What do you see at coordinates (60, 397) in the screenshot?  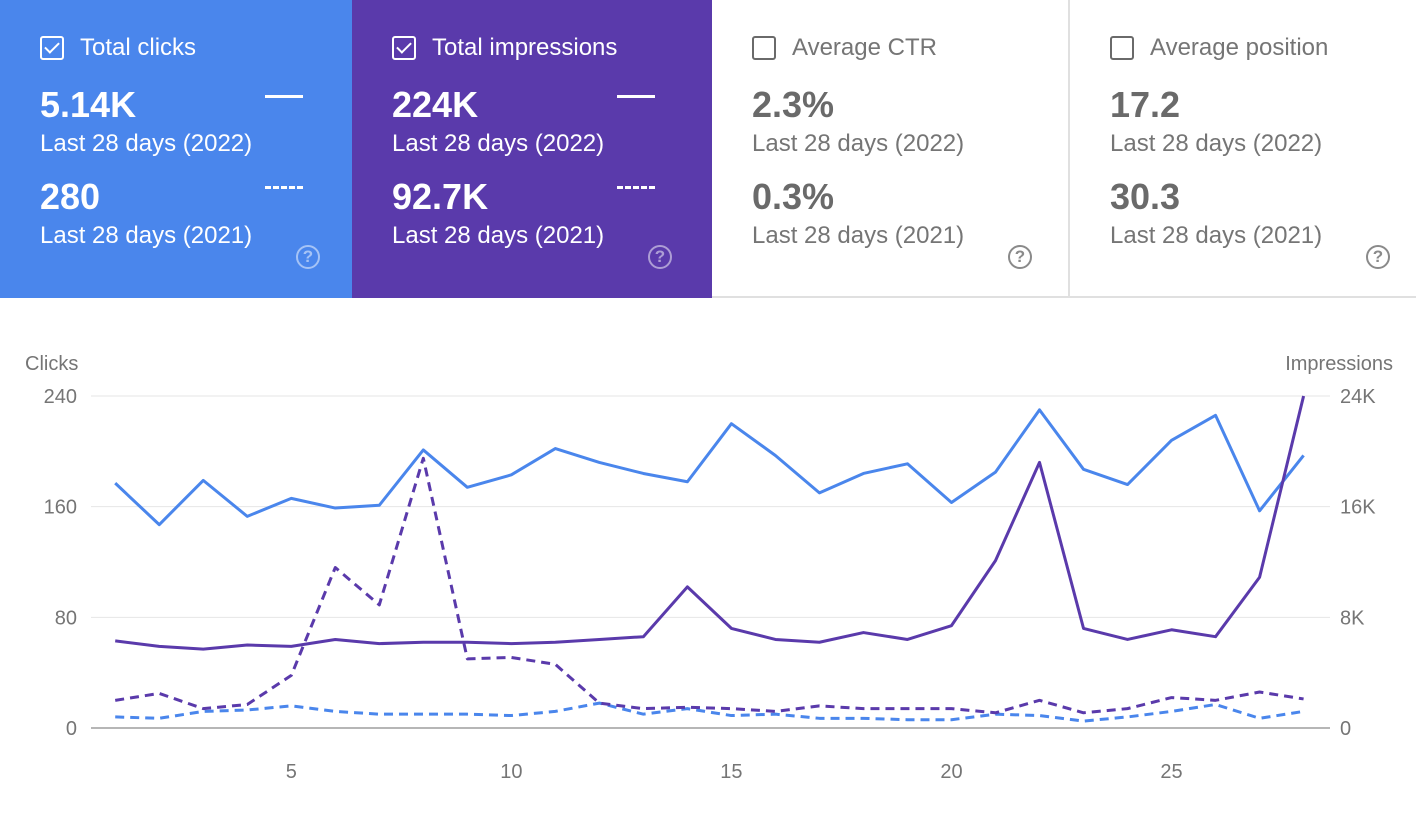 I see `left-tick-label: 240` at bounding box center [60, 397].